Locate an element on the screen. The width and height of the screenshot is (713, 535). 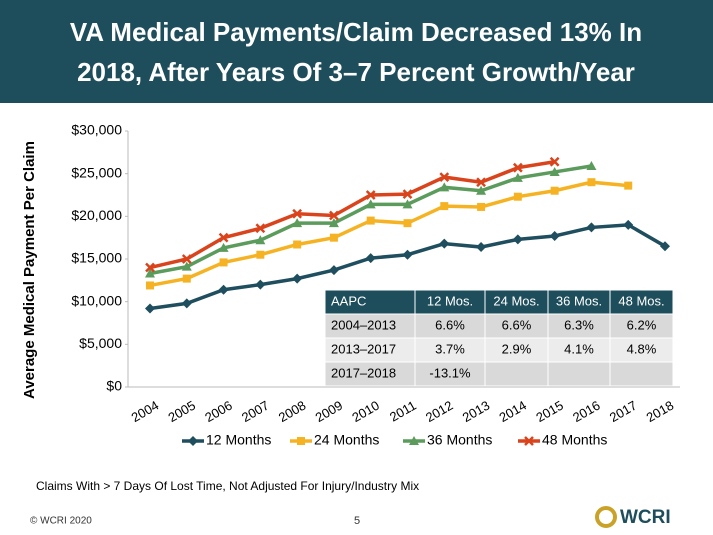
table-cell: 3.7% is located at coordinates (450, 348).